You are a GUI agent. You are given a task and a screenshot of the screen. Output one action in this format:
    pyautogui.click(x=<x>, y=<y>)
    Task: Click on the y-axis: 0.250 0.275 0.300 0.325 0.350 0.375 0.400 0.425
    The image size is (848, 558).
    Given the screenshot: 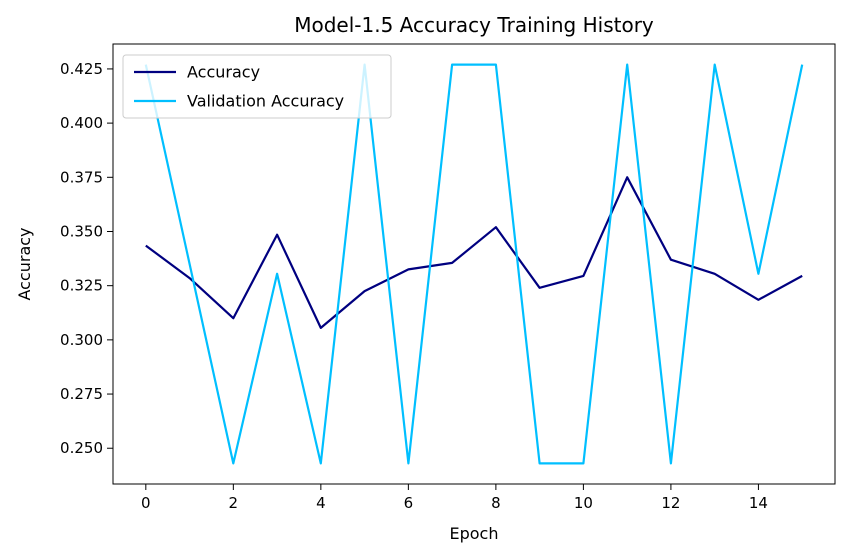 What is the action you would take?
    pyautogui.click(x=86, y=258)
    